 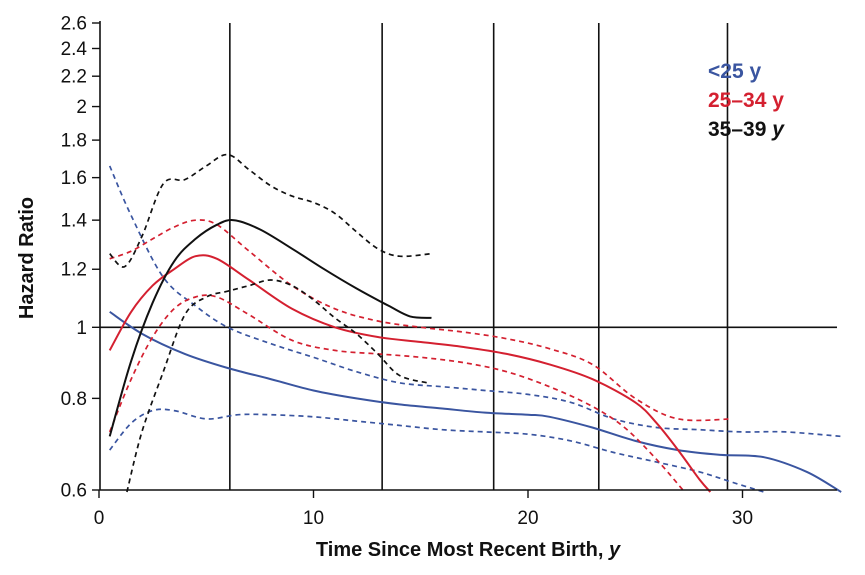 I want to click on y-tick-label: 1.2, so click(x=74, y=270).